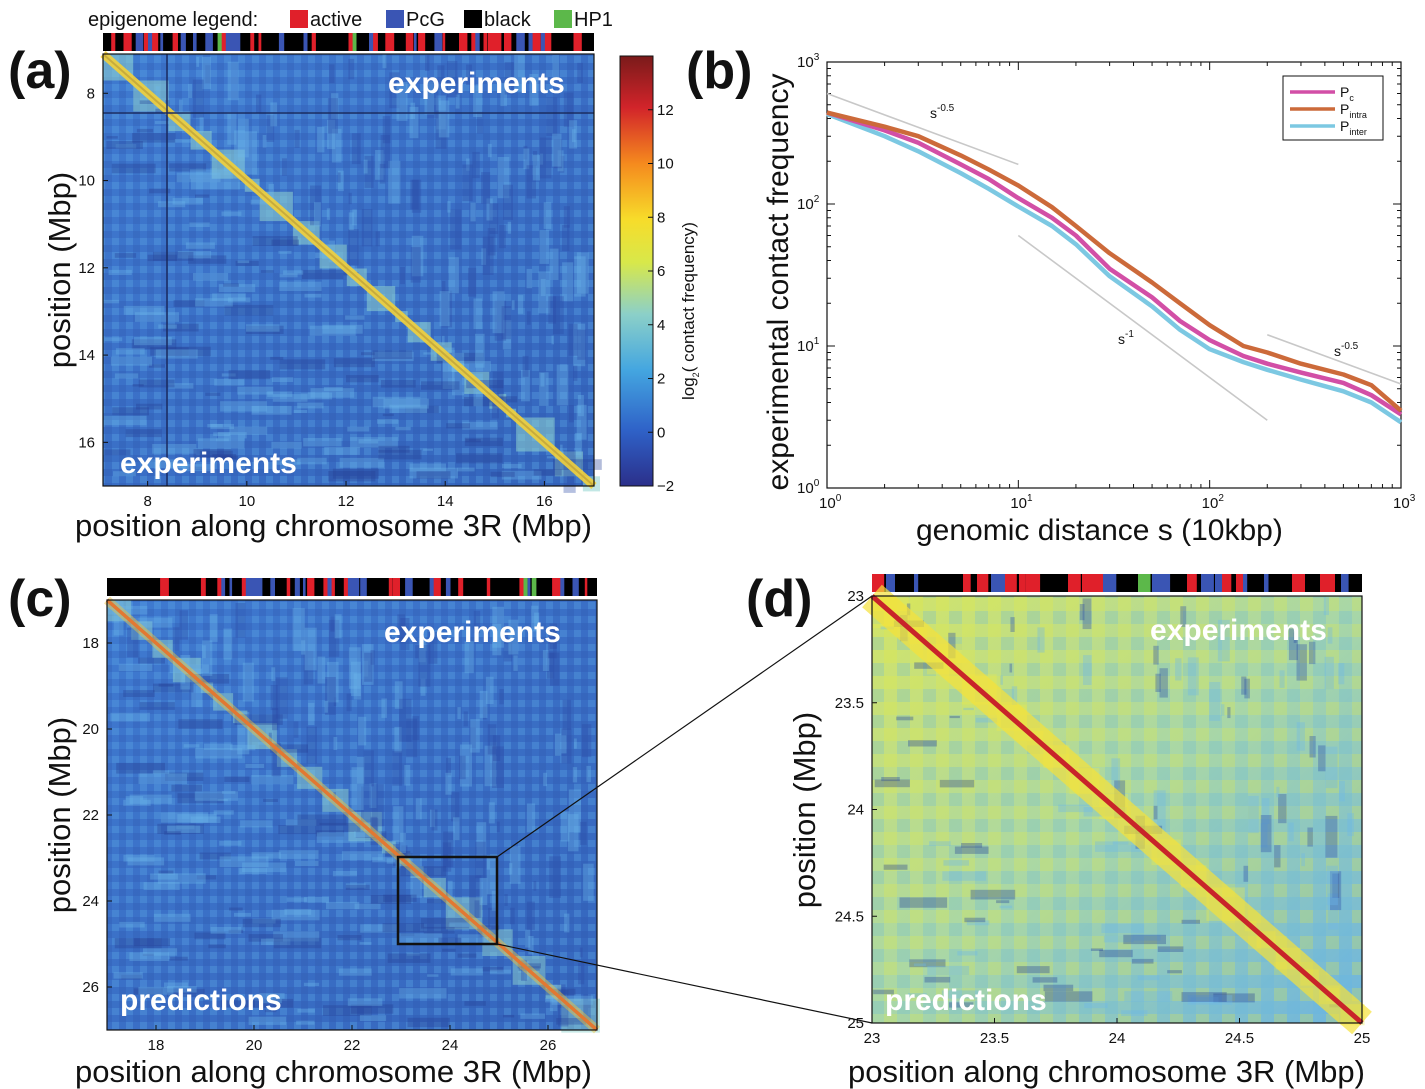 This screenshot has width=1425, height=1089. I want to click on y-tick-label: 20, so click(90, 729).